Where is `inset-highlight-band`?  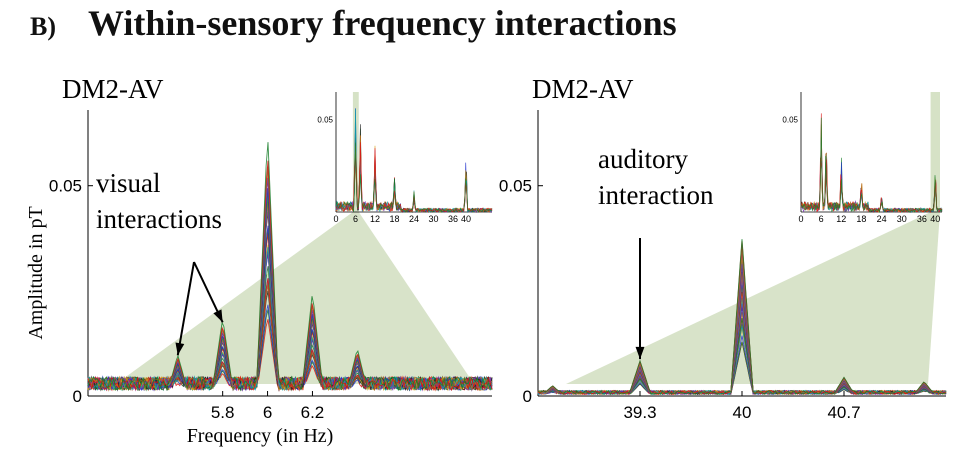 inset-highlight-band is located at coordinates (935, 152).